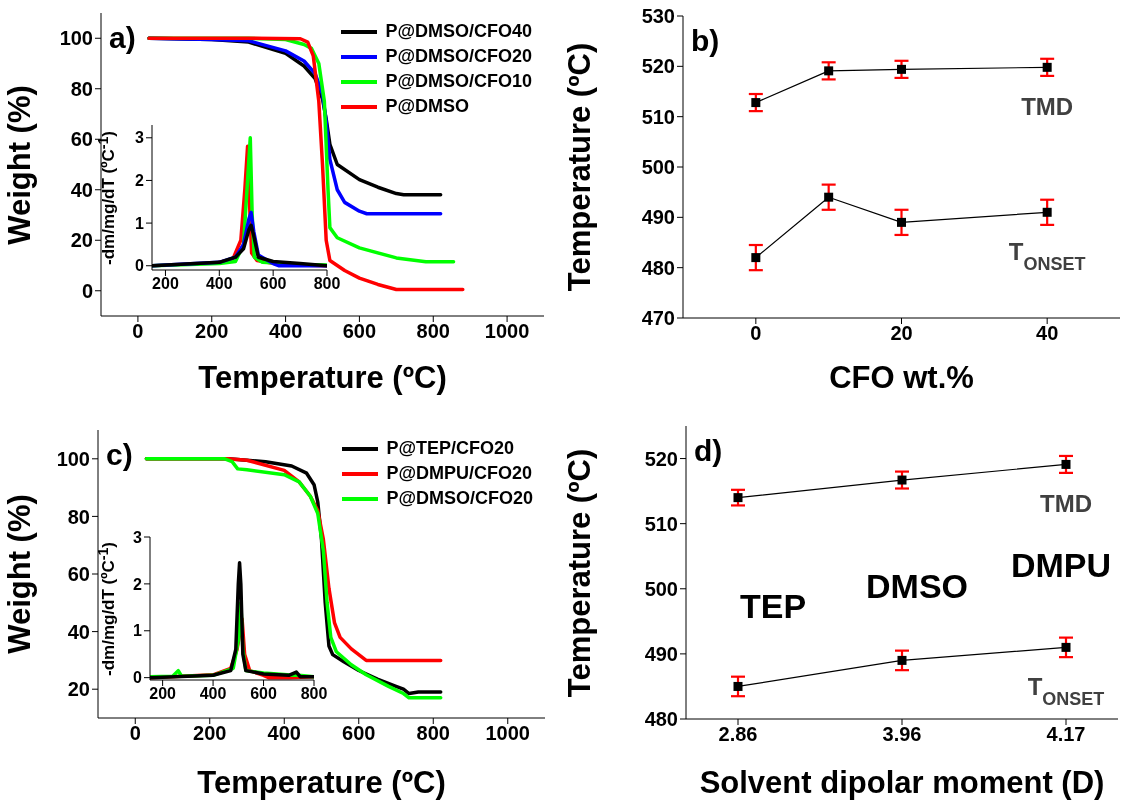 The width and height of the screenshot is (1128, 805). I want to click on annotation: d), so click(708, 451).